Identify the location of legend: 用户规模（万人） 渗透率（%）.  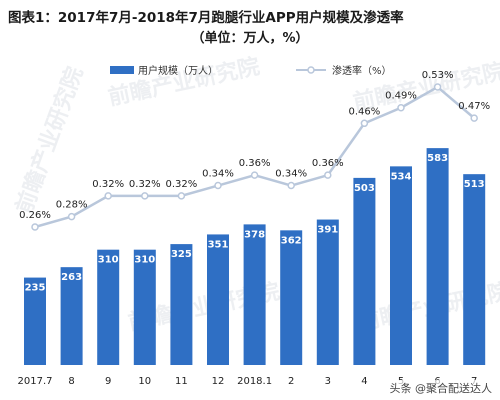
(251, 70).